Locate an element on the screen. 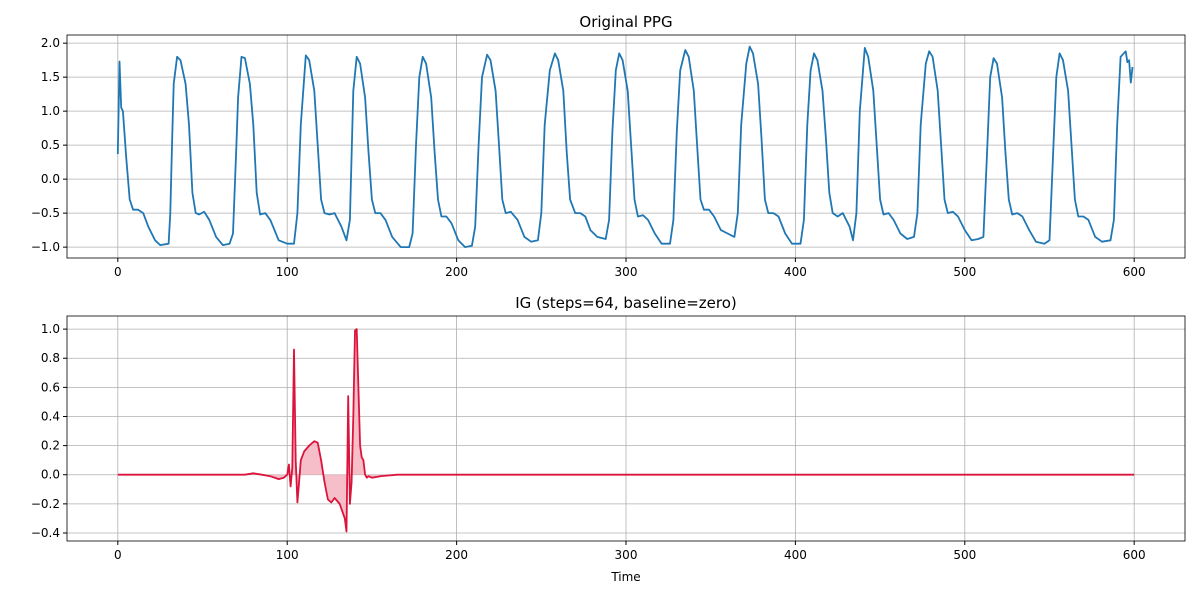  y-tick-label: −0.5 is located at coordinates (45, 213).